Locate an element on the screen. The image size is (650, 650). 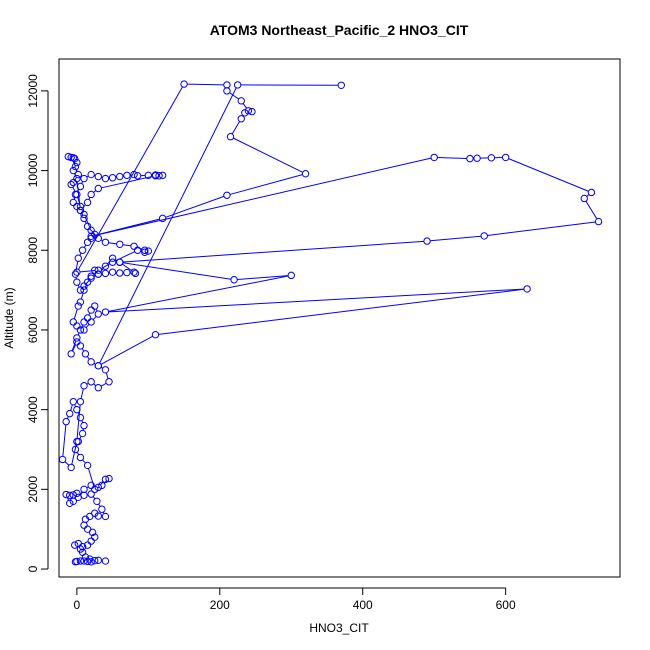
y-tick-label: 8000 is located at coordinates (33, 250).